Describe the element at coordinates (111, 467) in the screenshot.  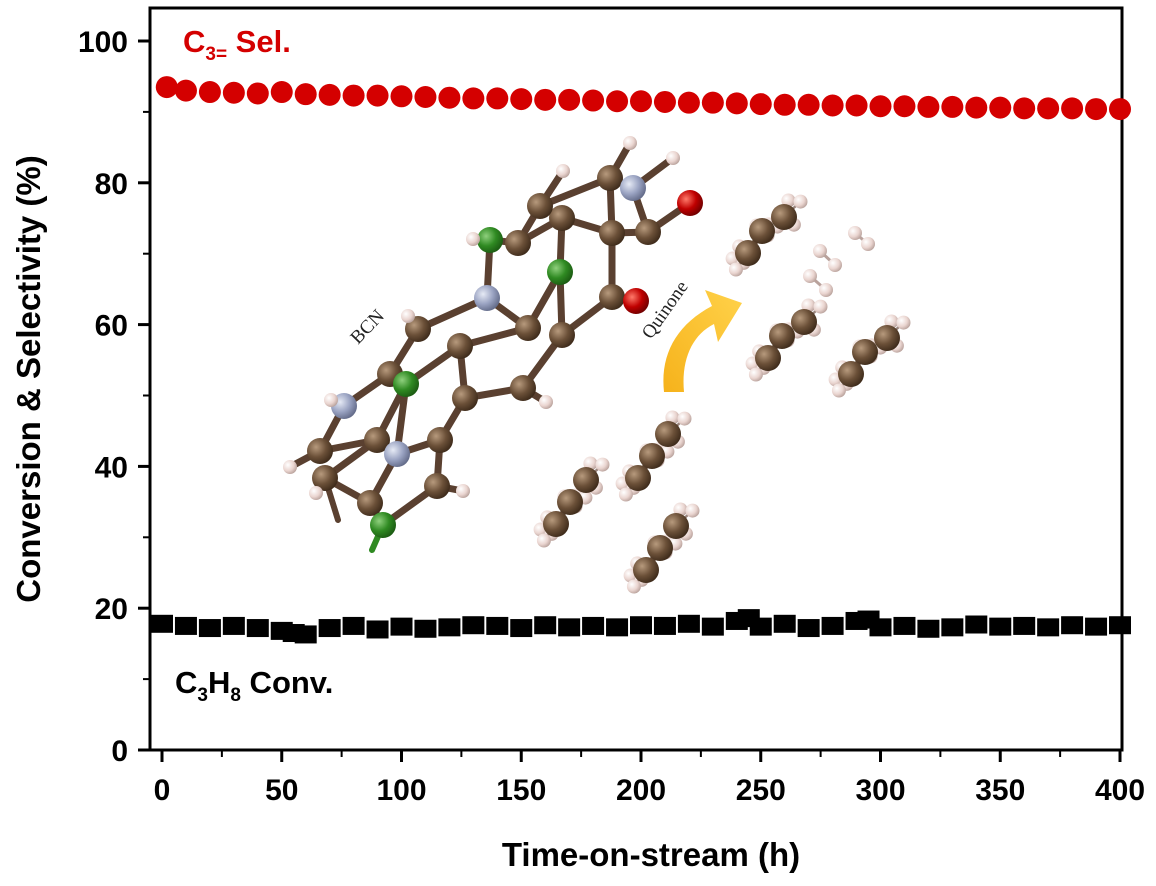
I see `y-tick-label: 40` at that location.